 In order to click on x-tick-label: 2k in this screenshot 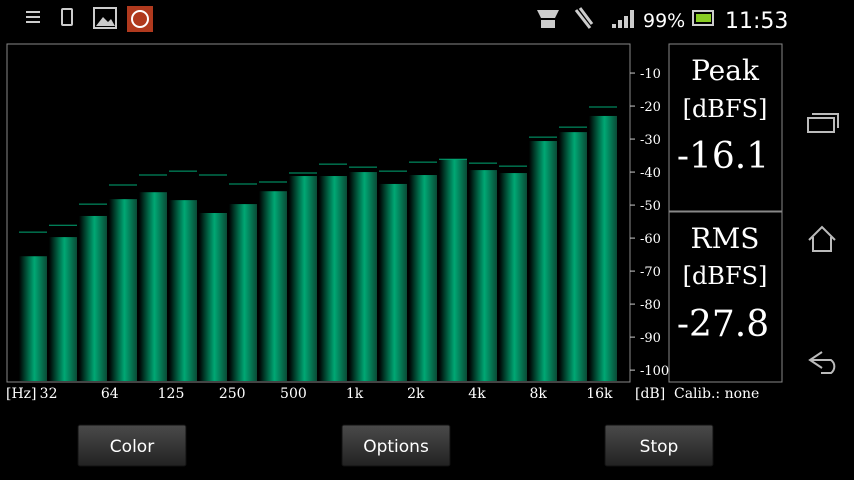, I will do `click(416, 394)`.